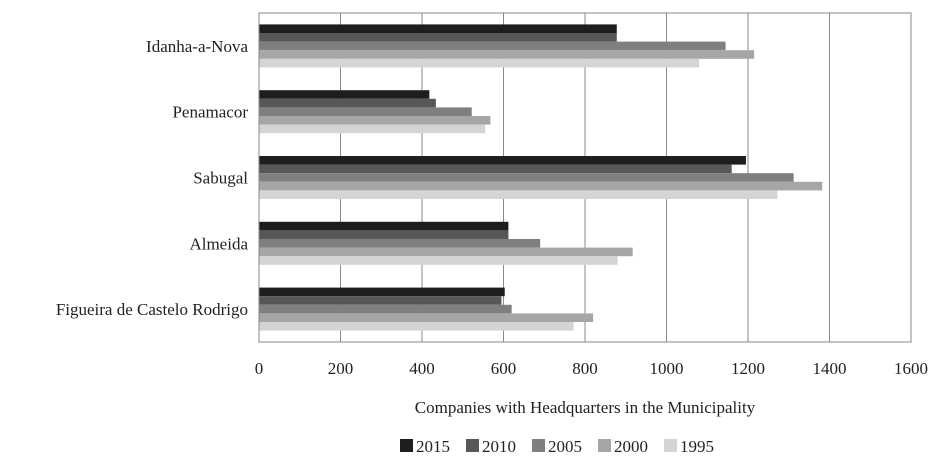  What do you see at coordinates (472, 445) in the screenshot?
I see `legend-swatch-2010` at bounding box center [472, 445].